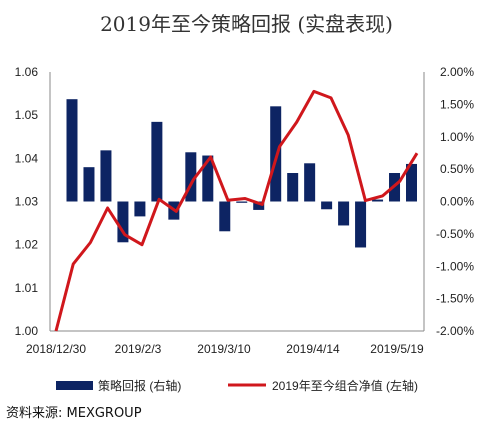 This screenshot has width=493, height=429. I want to click on legend-swatch-bar, so click(74, 385).